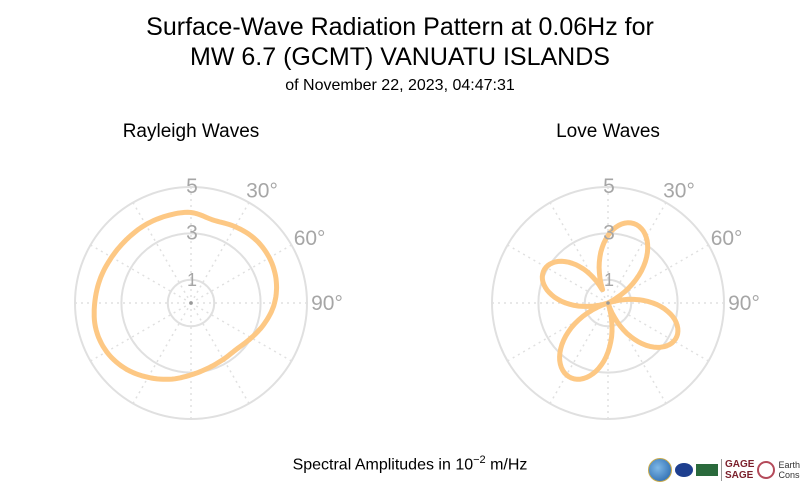  Describe the element at coordinates (609, 232) in the screenshot. I see `love-r-tick-3: 3` at that location.